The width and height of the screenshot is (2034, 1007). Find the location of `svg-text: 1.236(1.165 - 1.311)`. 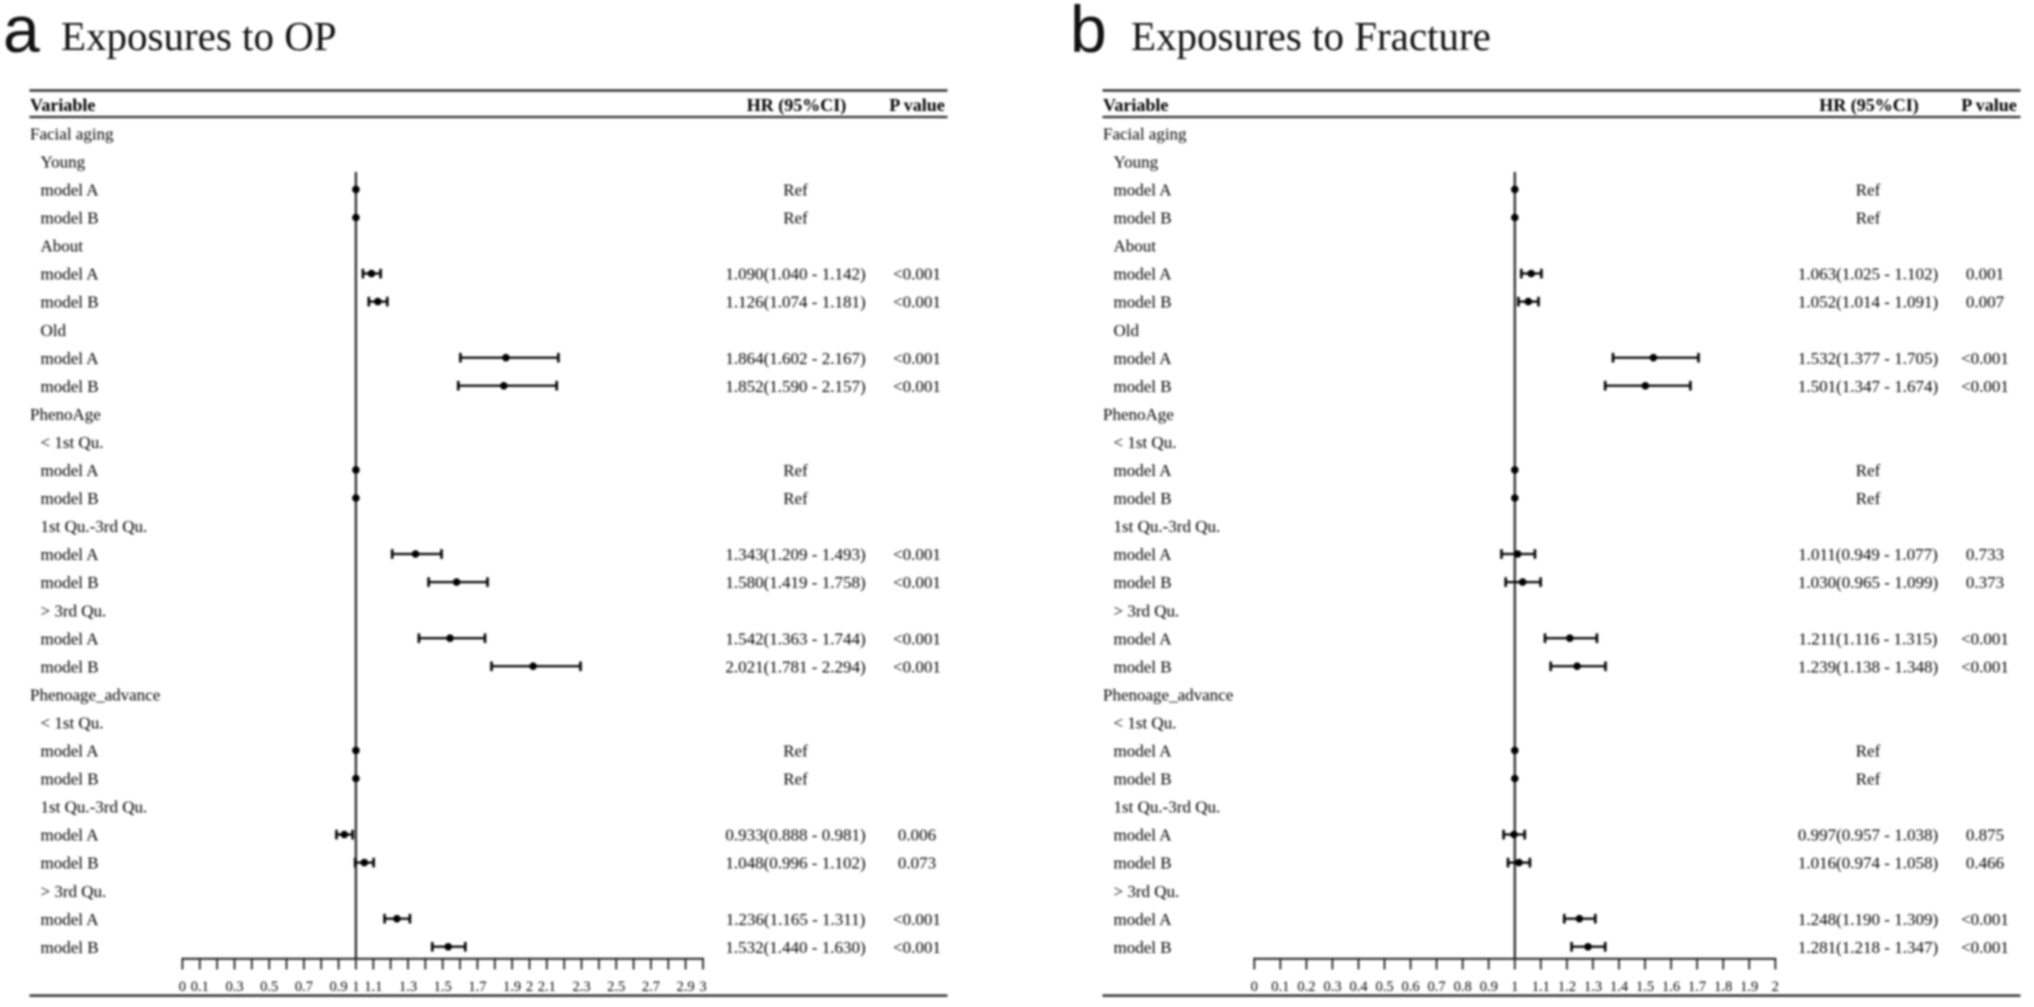

svg-text: 1.236(1.165 - 1.311) is located at coordinates (796, 919).